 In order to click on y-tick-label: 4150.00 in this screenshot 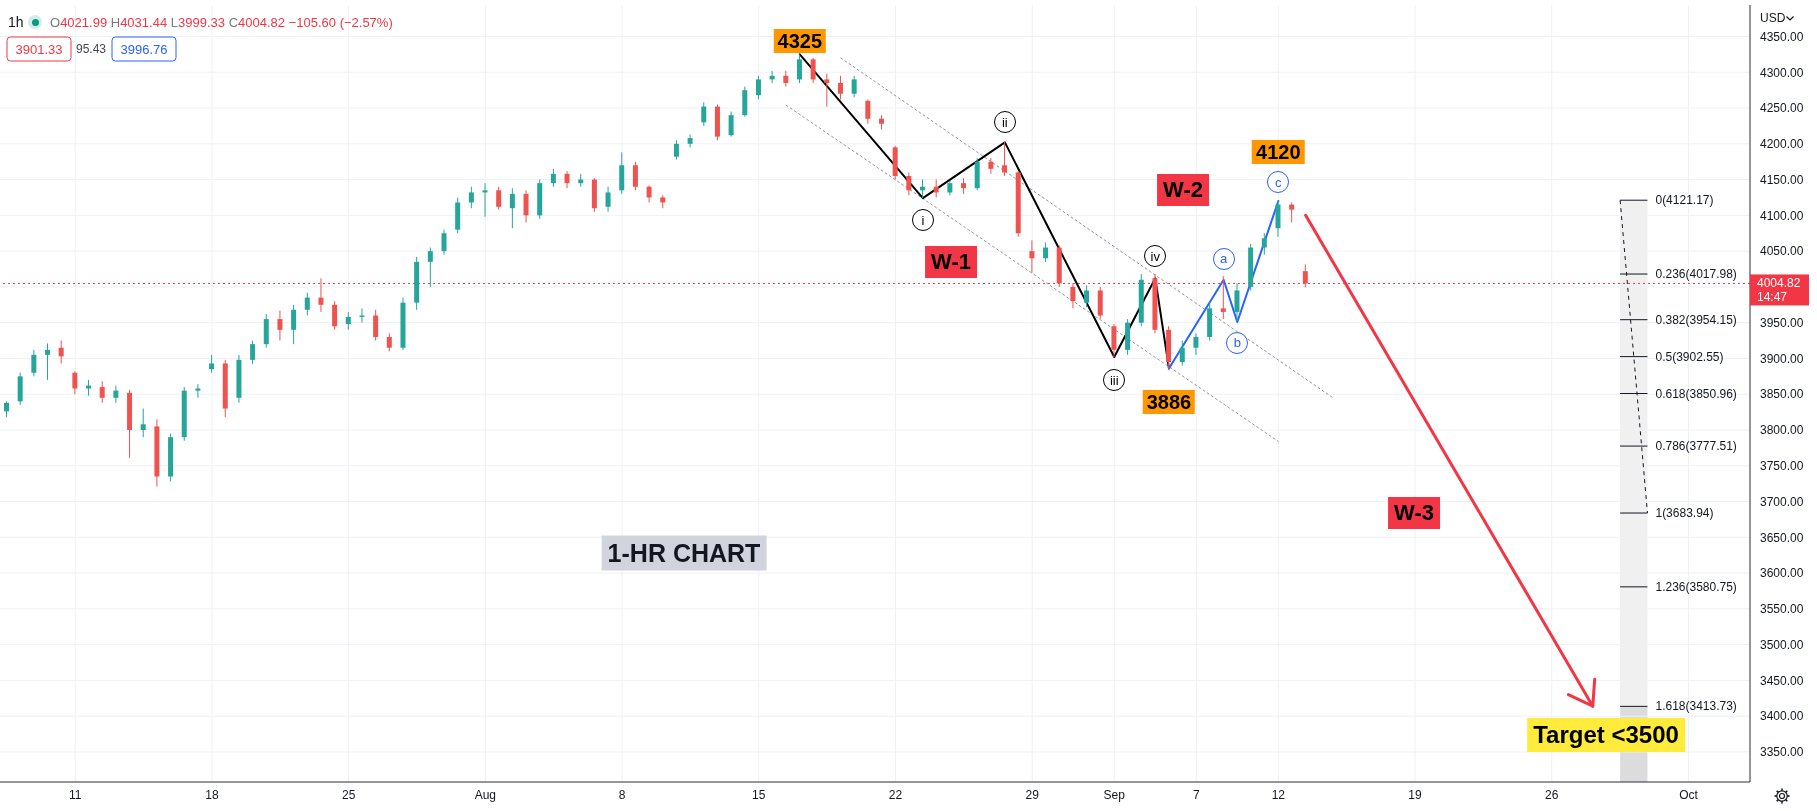, I will do `click(1782, 179)`.